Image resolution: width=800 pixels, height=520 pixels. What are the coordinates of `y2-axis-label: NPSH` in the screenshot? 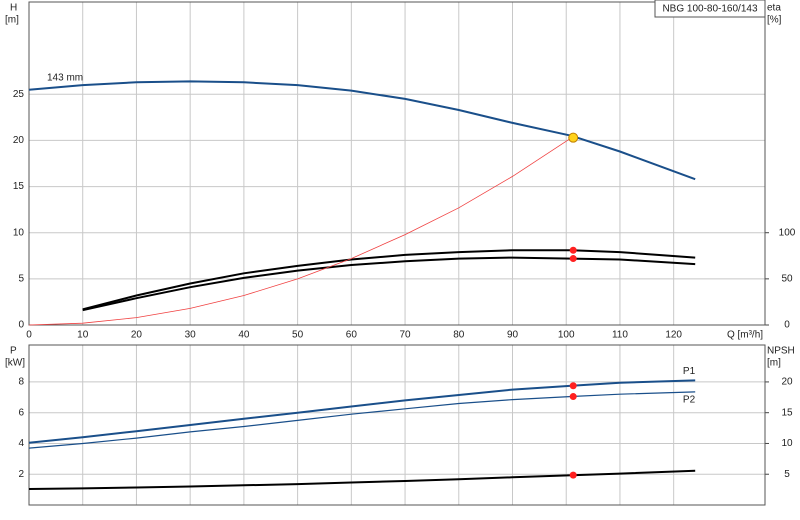 It's located at (781, 351).